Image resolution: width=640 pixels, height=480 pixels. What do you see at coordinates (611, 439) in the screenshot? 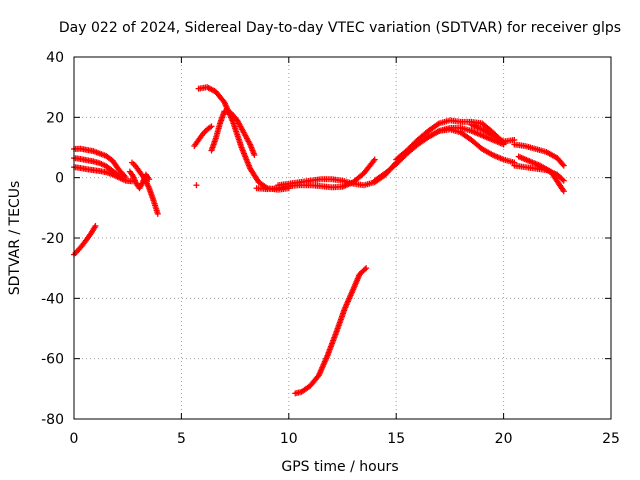
I see `x-tick-label: 25` at bounding box center [611, 439].